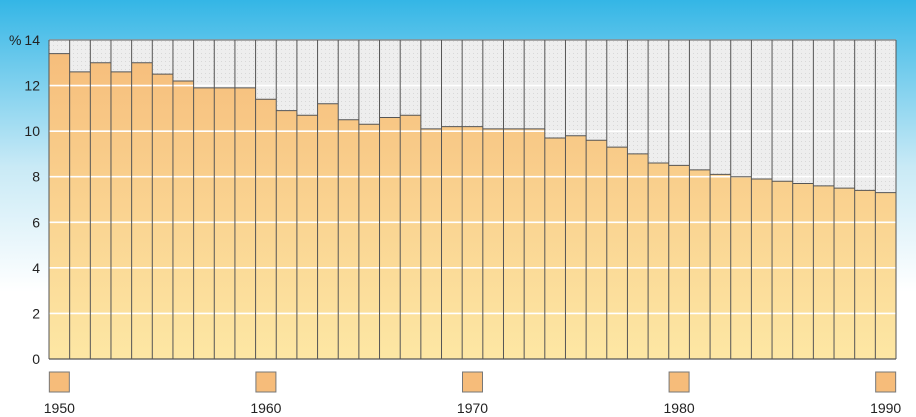 Image resolution: width=916 pixels, height=417 pixels. What do you see at coordinates (32, 86) in the screenshot?
I see `y-tick-label-12: 12` at bounding box center [32, 86].